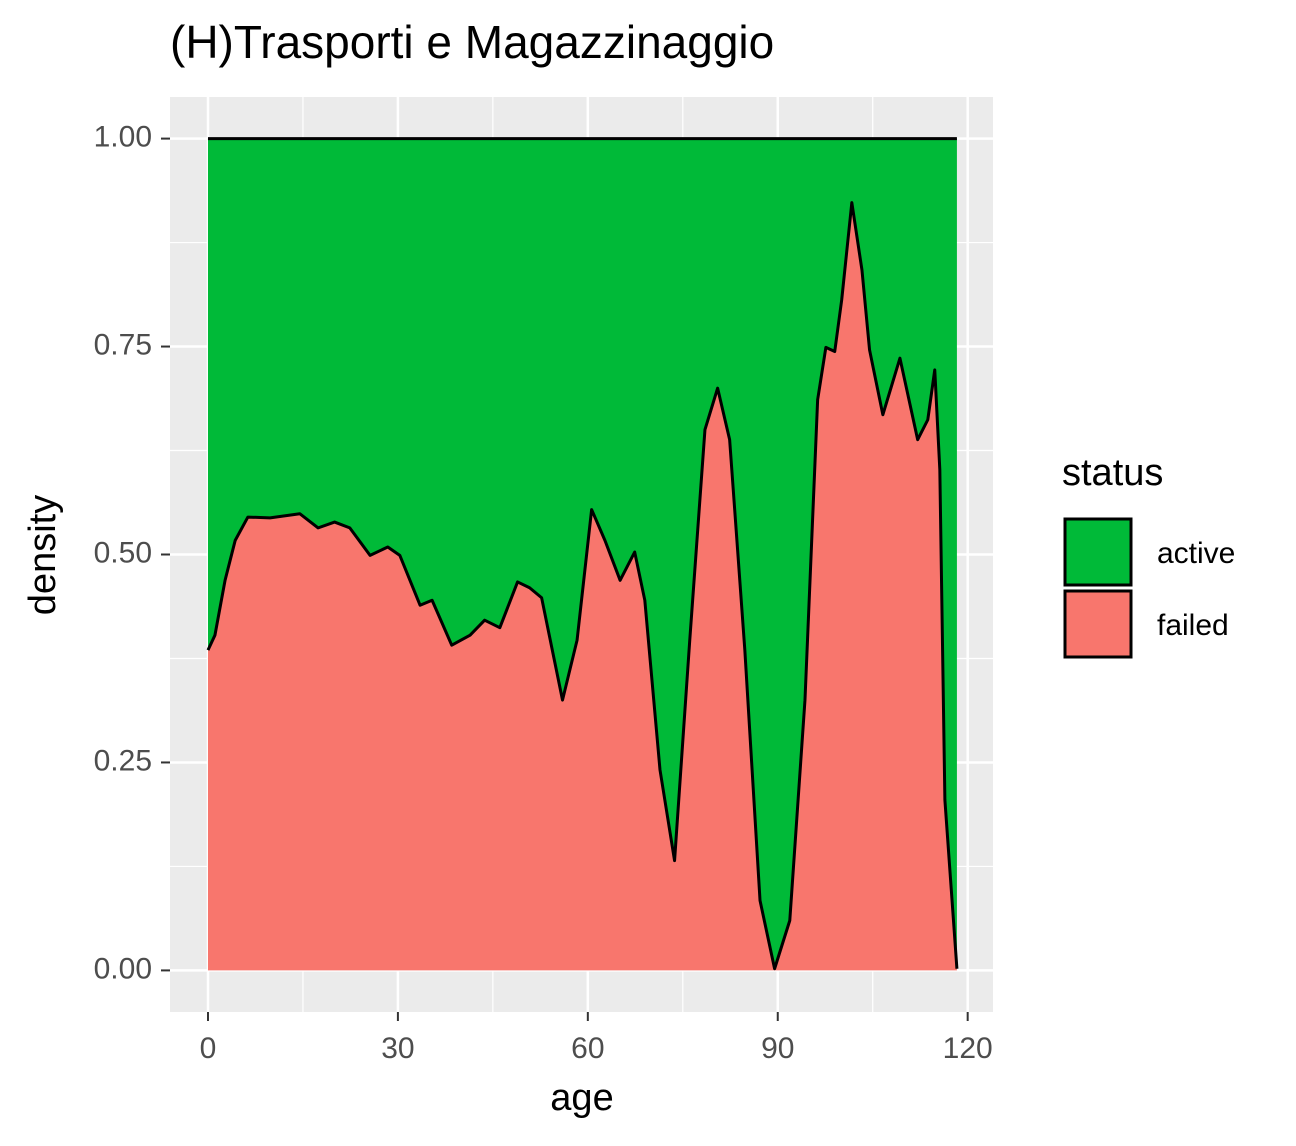 The image size is (1296, 1146). What do you see at coordinates (1112, 473) in the screenshot?
I see `legend-title: status` at bounding box center [1112, 473].